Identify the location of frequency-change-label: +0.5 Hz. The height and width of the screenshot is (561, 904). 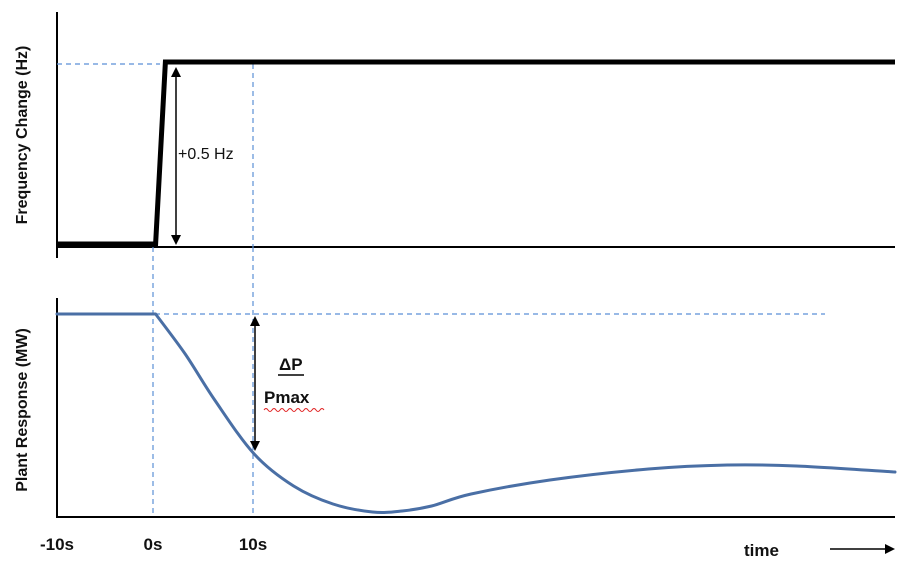
(206, 154).